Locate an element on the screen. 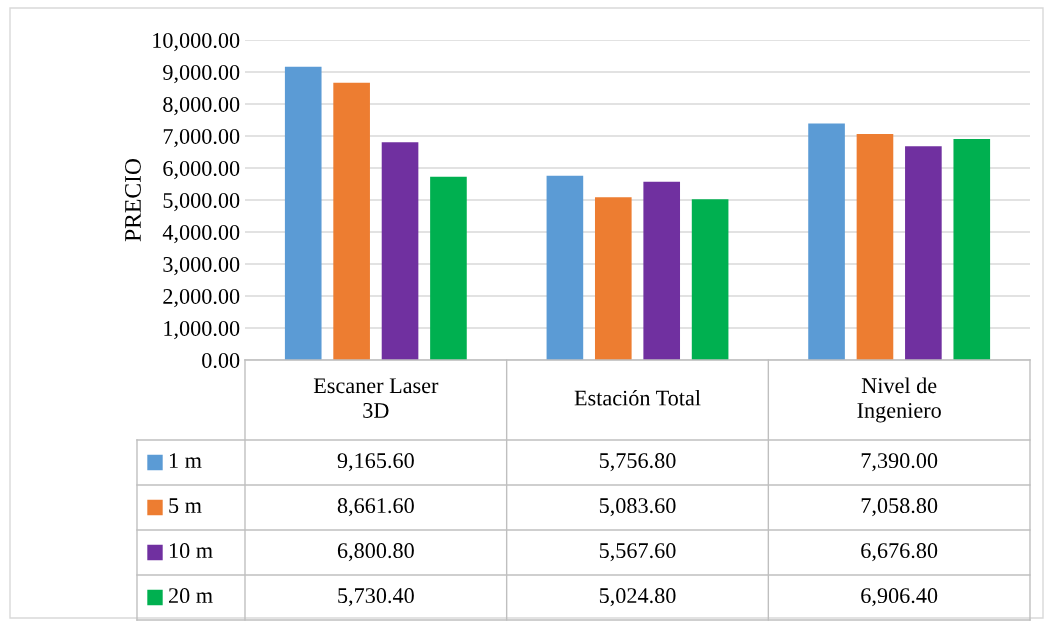  y-tick-label: 0.00 is located at coordinates (221, 360).